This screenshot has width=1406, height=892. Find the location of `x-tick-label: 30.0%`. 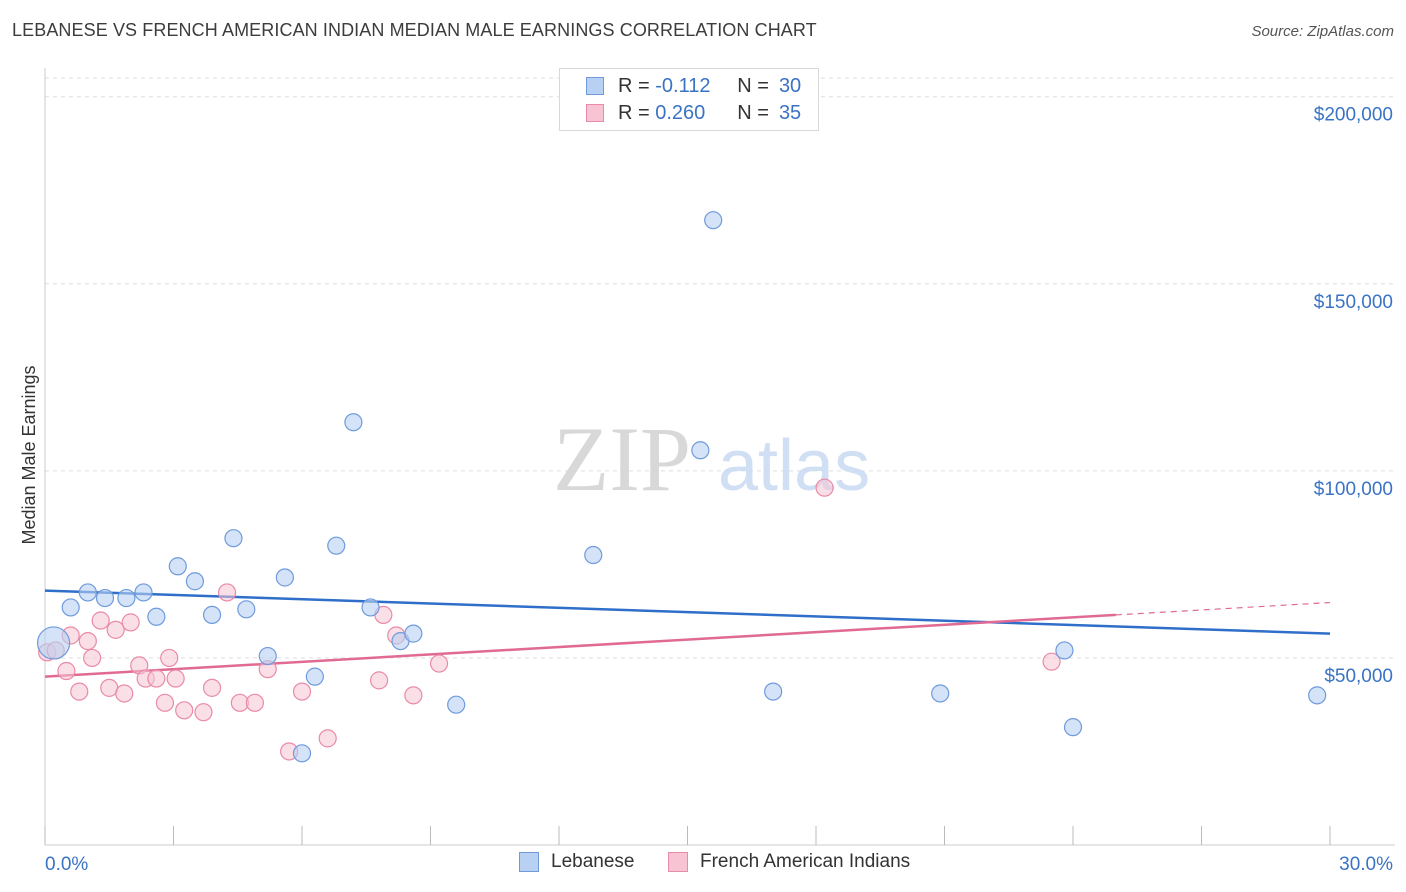

x-tick-label: 30.0% is located at coordinates (1366, 864).